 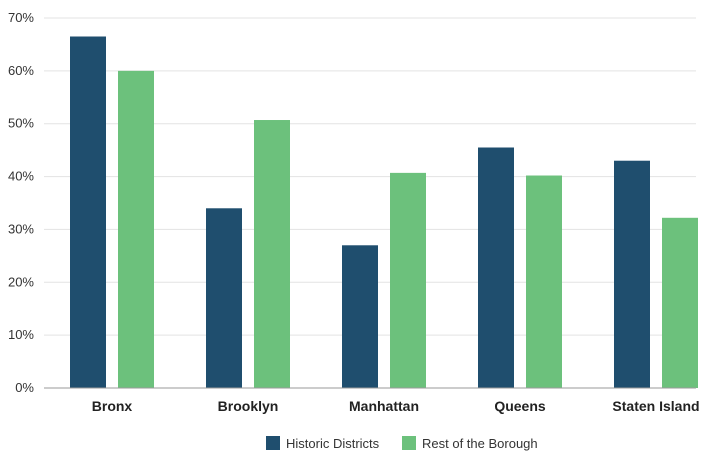 I want to click on y-tick-label: 0%, so click(x=24, y=387).